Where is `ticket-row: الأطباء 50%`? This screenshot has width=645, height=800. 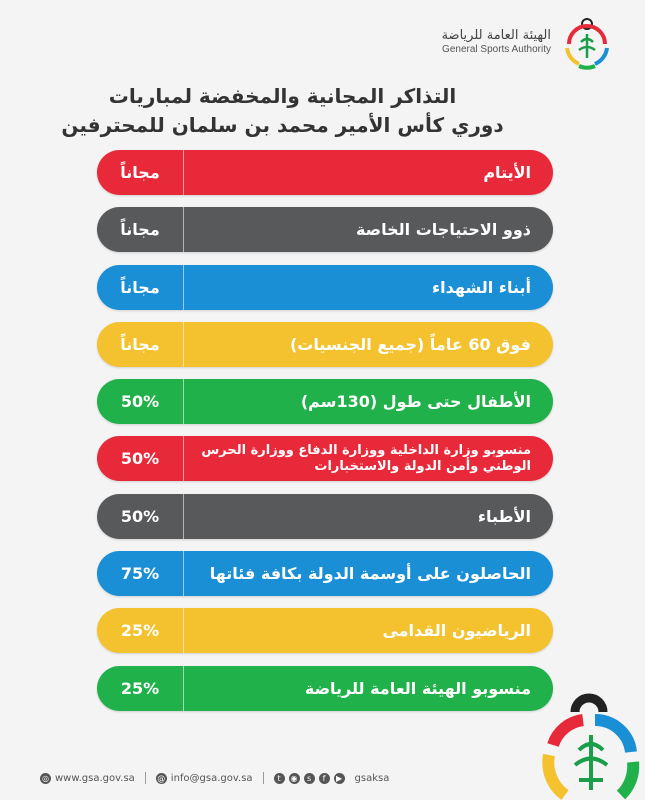
ticket-row: الأطباء 50% is located at coordinates (325, 516).